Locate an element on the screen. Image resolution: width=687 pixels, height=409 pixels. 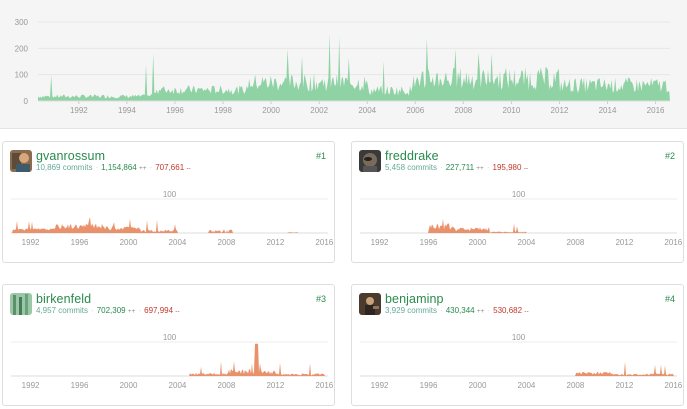
y-tick-label: 0 is located at coordinates (26, 101).